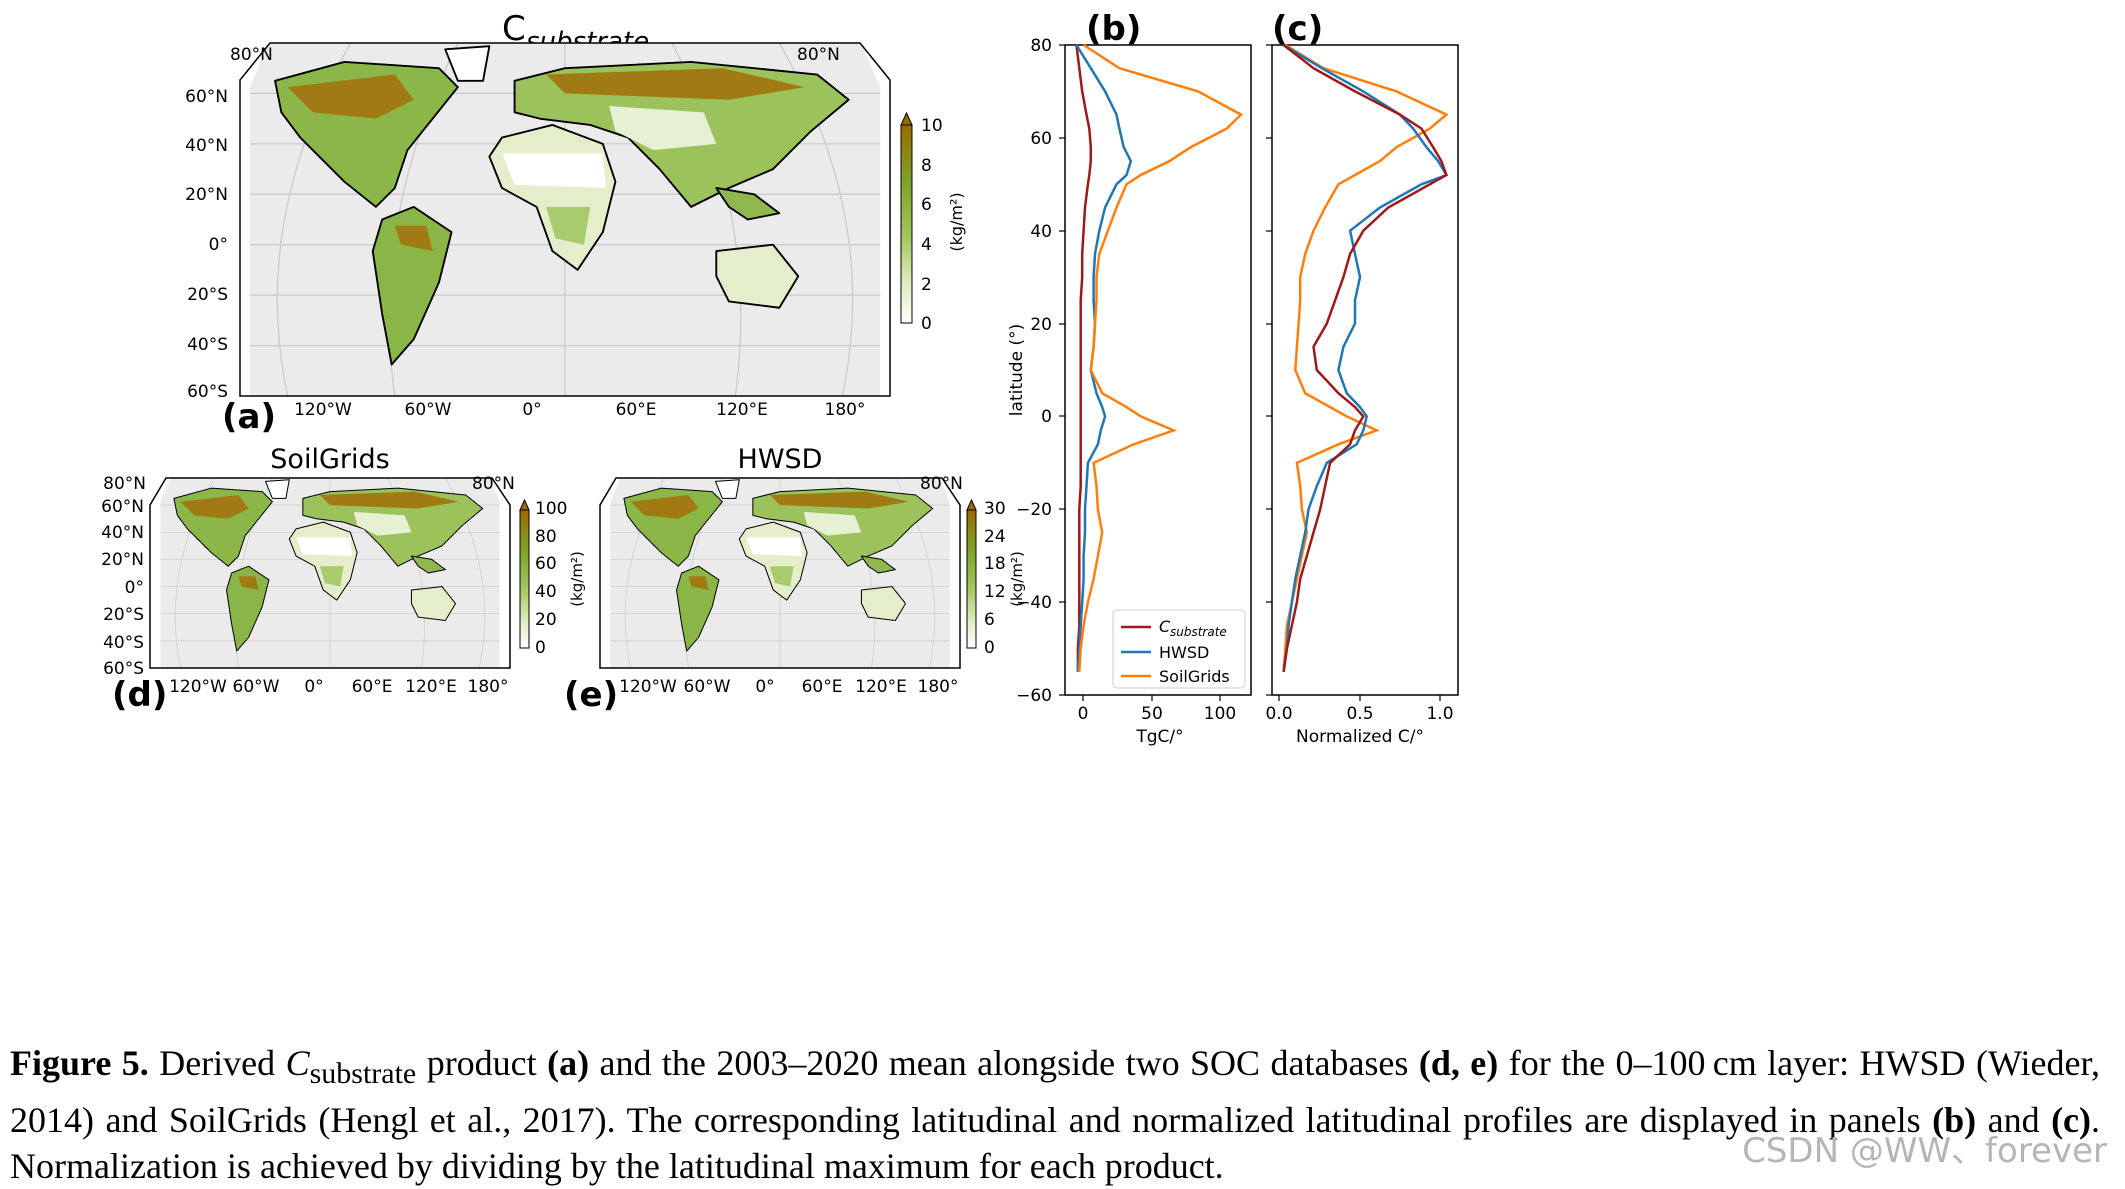 Image resolution: width=2125 pixels, height=1189 pixels. Describe the element at coordinates (1924, 1151) in the screenshot. I see `watermark: CSDN @WW、forever` at that location.